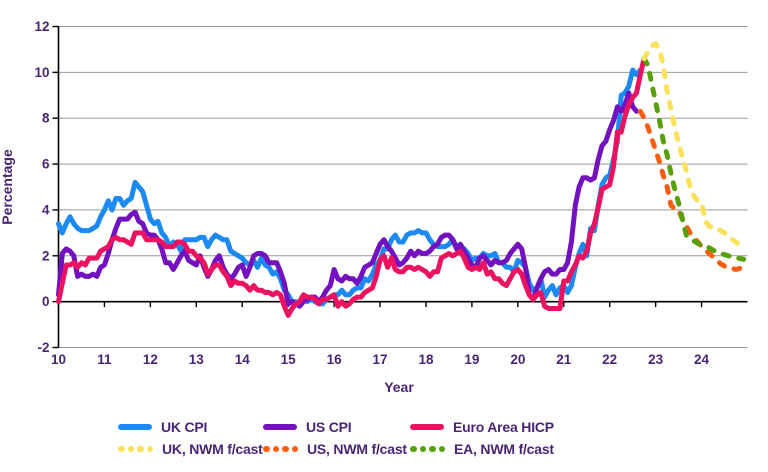  I want to click on series-line-uk-nwm-f-cast, so click(694, 146).